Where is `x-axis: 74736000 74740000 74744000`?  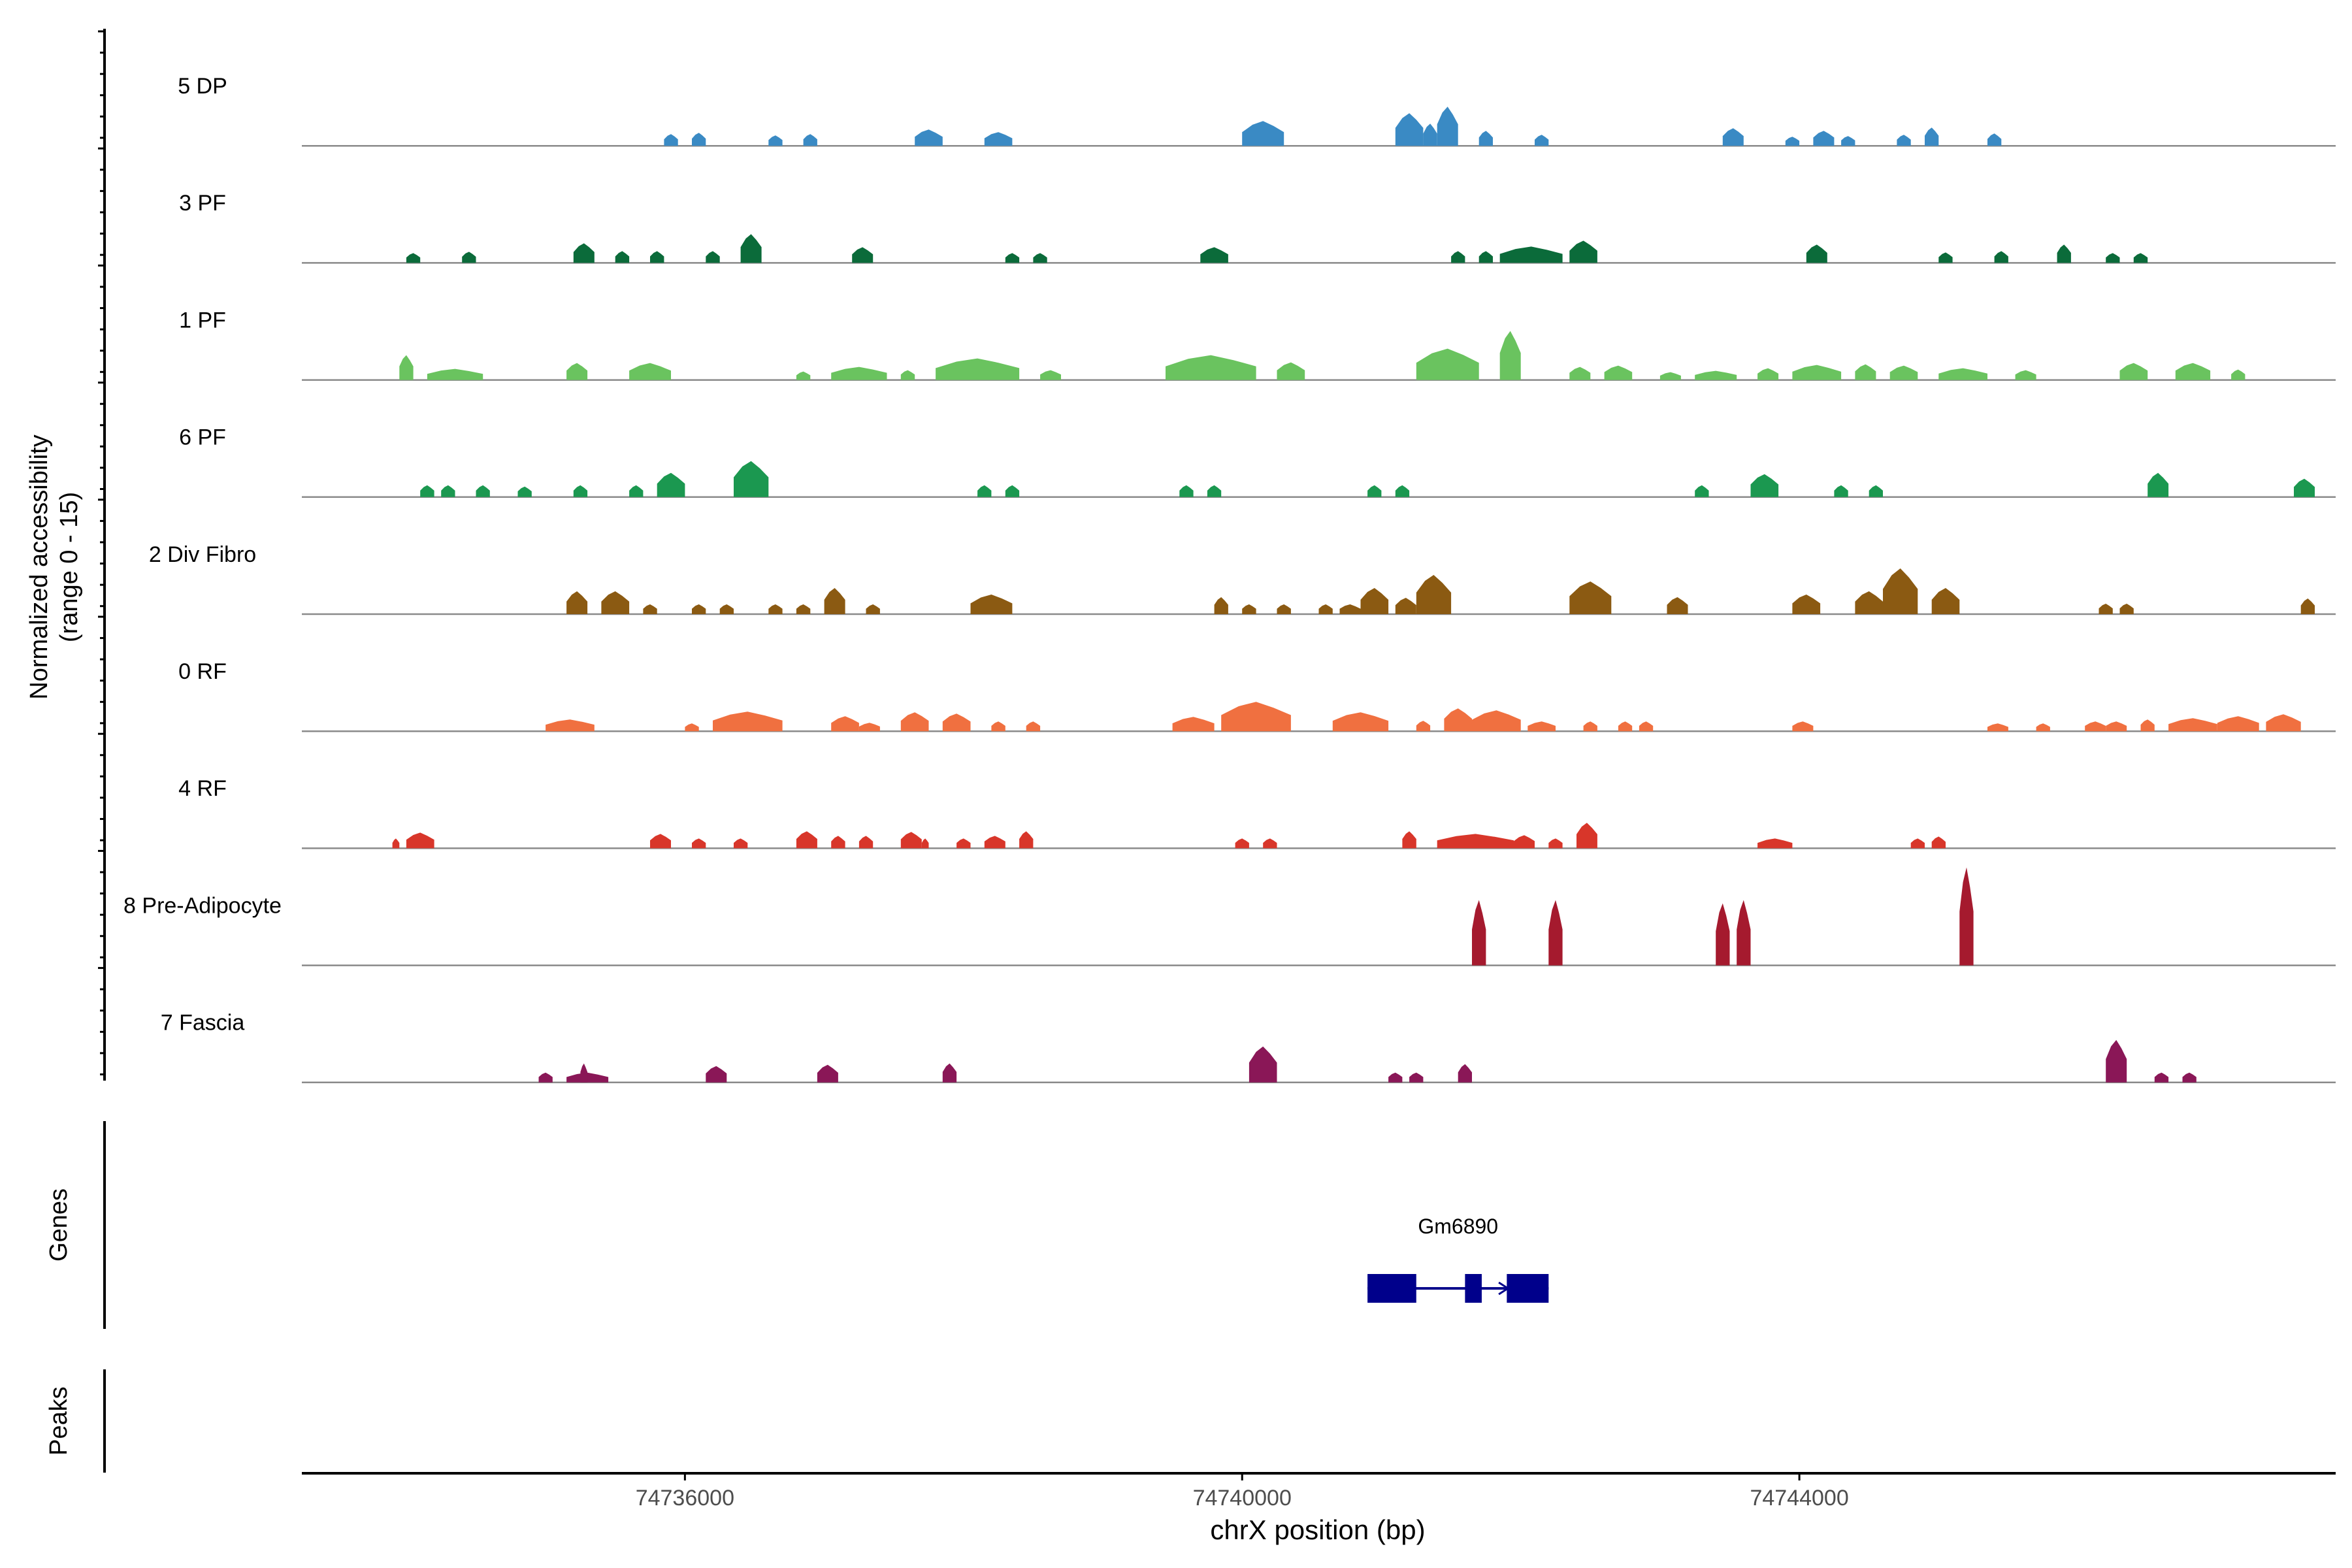
x-axis: 74736000 74740000 74744000 is located at coordinates (1319, 1491).